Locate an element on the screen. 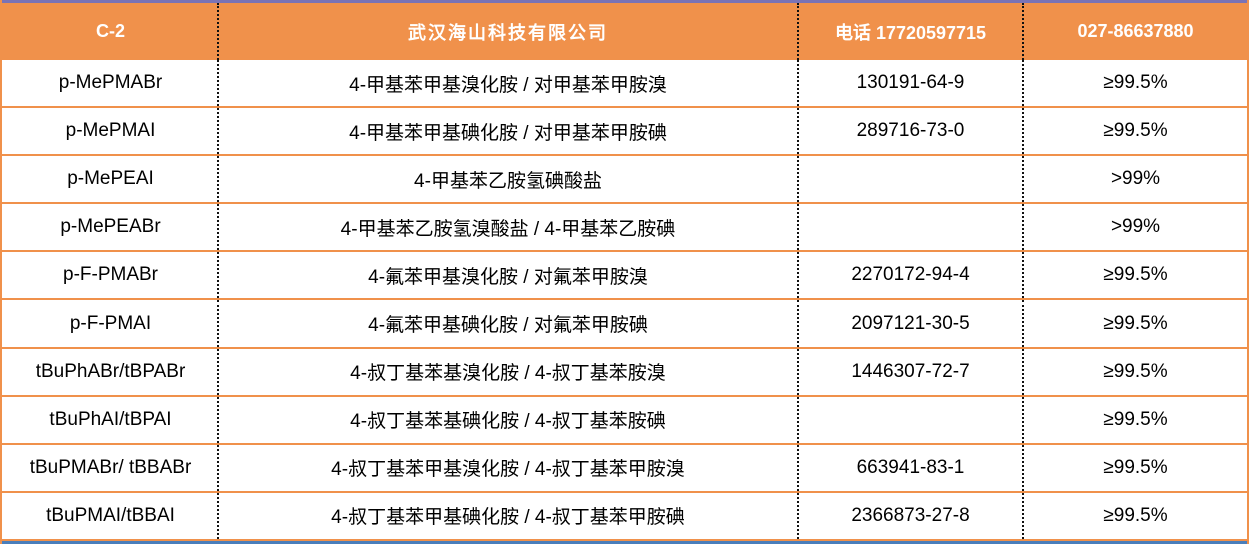 The image size is (1249, 544). product-code-cell: p-MePMAI is located at coordinates (110, 131).